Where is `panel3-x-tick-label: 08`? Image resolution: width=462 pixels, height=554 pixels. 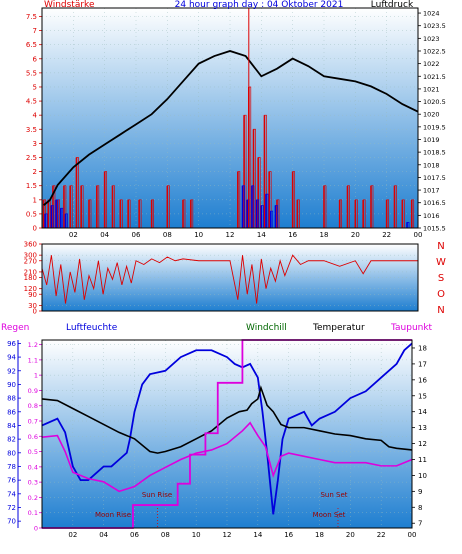 panel3-x-tick-label: 08 is located at coordinates (165, 535).